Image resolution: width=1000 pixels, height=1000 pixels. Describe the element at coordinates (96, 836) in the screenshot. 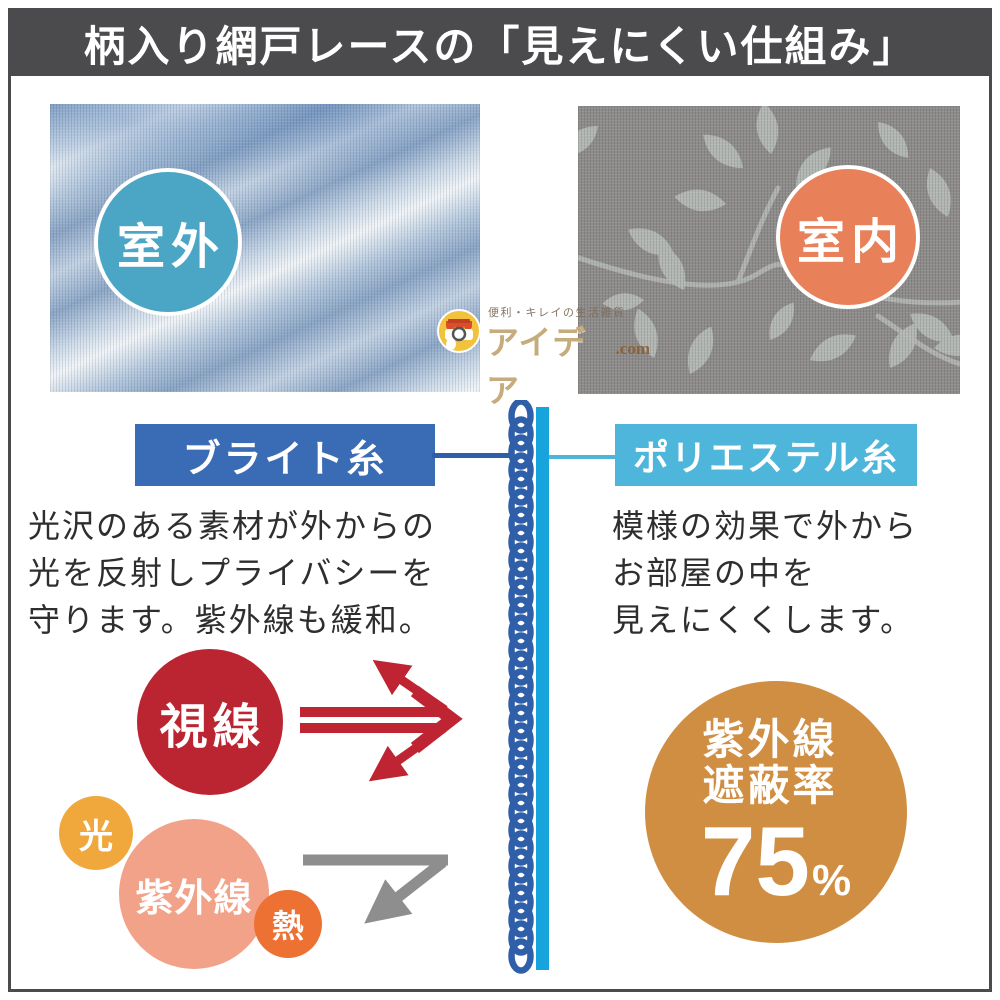

I see `light-label: 光` at that location.